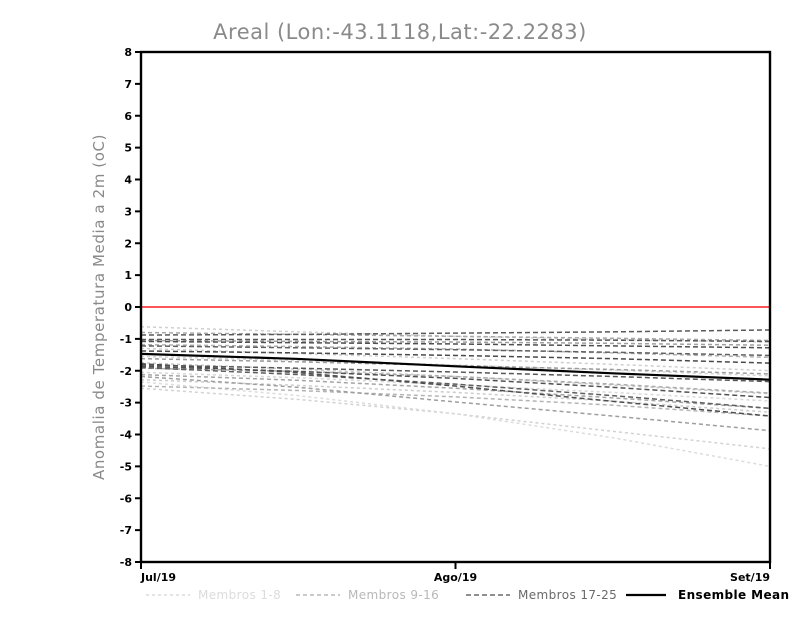 This screenshot has height=618, width=800. I want to click on ensemble-mean-line, so click(455, 366).